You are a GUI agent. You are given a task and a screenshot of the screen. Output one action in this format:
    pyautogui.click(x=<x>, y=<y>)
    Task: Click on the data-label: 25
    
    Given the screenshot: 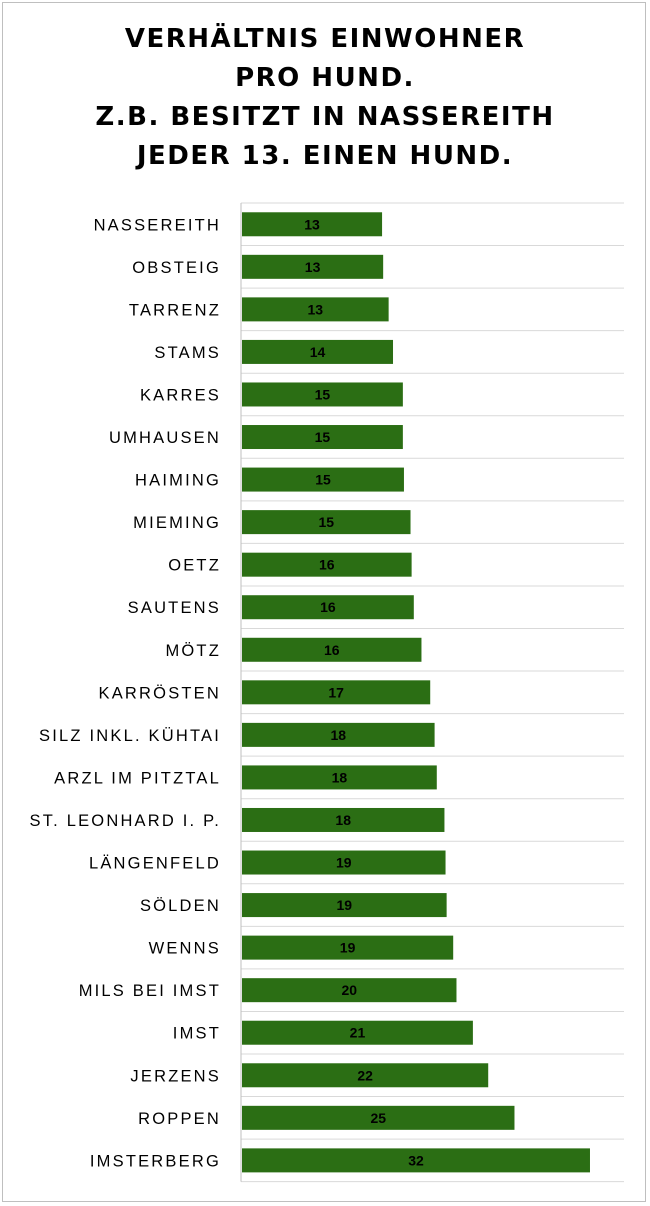 What is the action you would take?
    pyautogui.click(x=378, y=1118)
    